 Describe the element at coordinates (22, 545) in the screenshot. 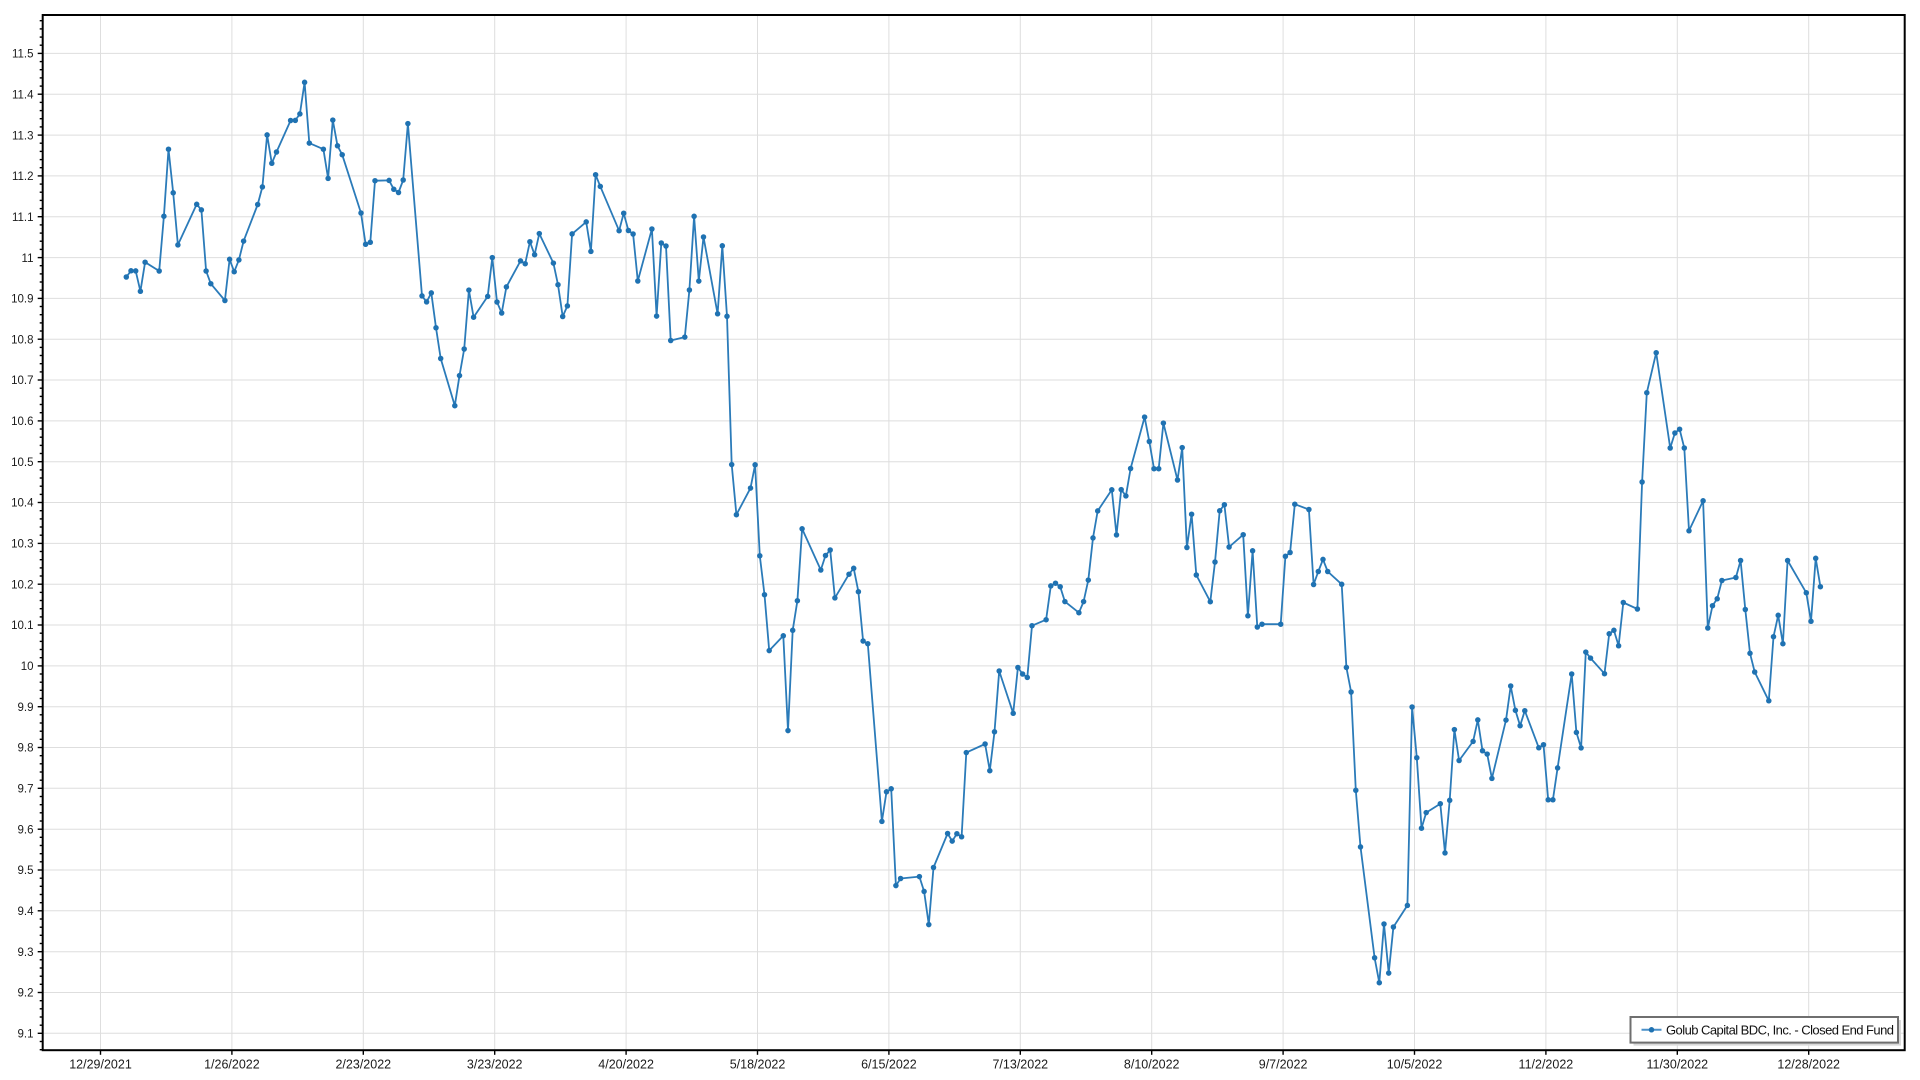

I see `svg-text: 10.3` at that location.